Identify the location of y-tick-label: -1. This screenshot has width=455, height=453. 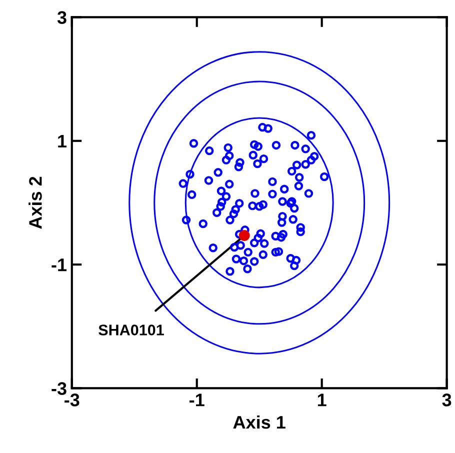
(59, 265).